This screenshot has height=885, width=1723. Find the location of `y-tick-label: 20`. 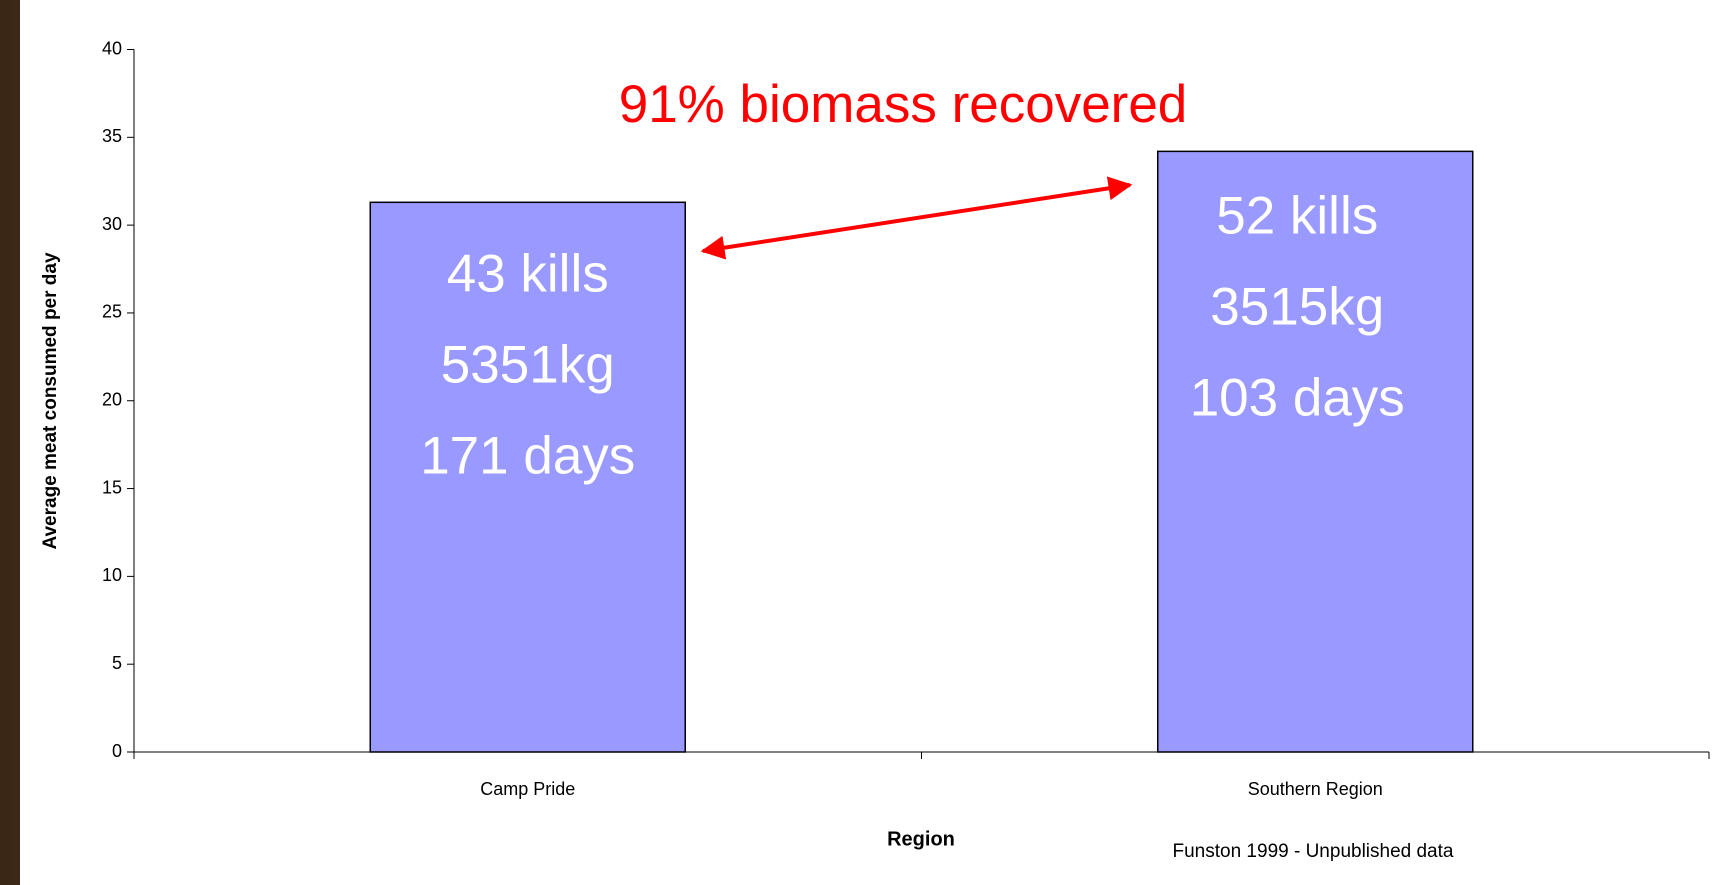

y-tick-label: 20 is located at coordinates (112, 400).